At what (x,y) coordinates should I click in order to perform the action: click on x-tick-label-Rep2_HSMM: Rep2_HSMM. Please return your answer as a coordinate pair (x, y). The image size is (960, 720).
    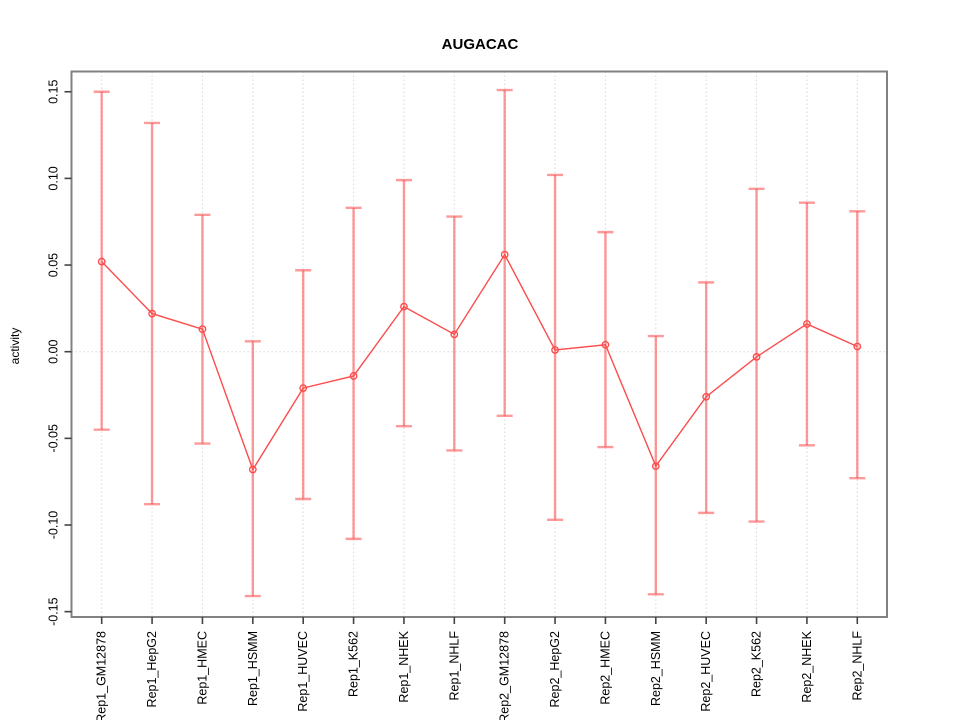
    Looking at the image, I should click on (656, 668).